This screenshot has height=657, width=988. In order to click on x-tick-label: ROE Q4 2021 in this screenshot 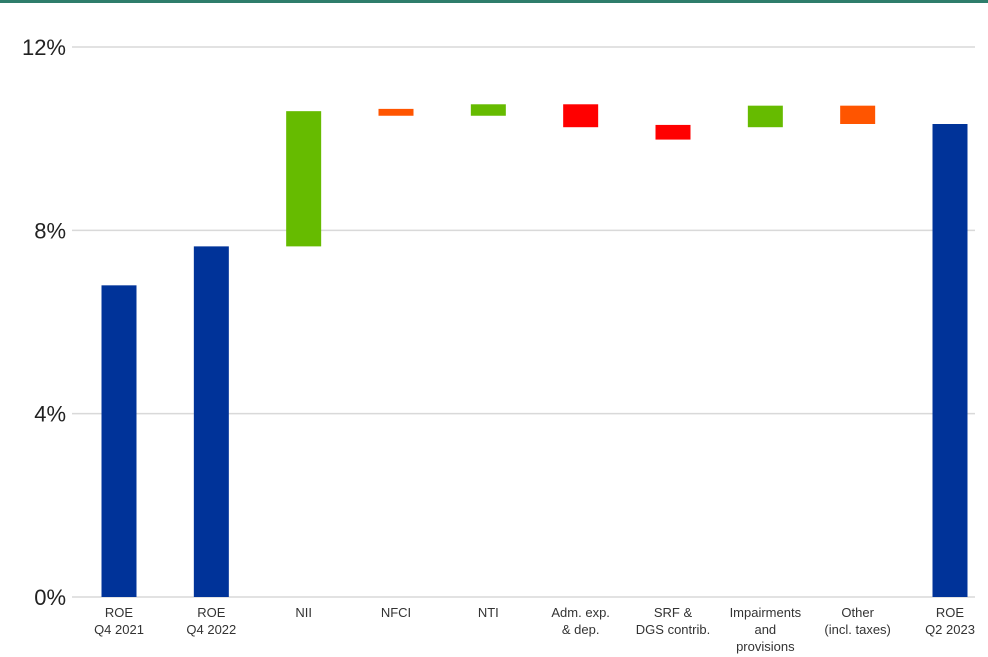, I will do `click(119, 621)`.